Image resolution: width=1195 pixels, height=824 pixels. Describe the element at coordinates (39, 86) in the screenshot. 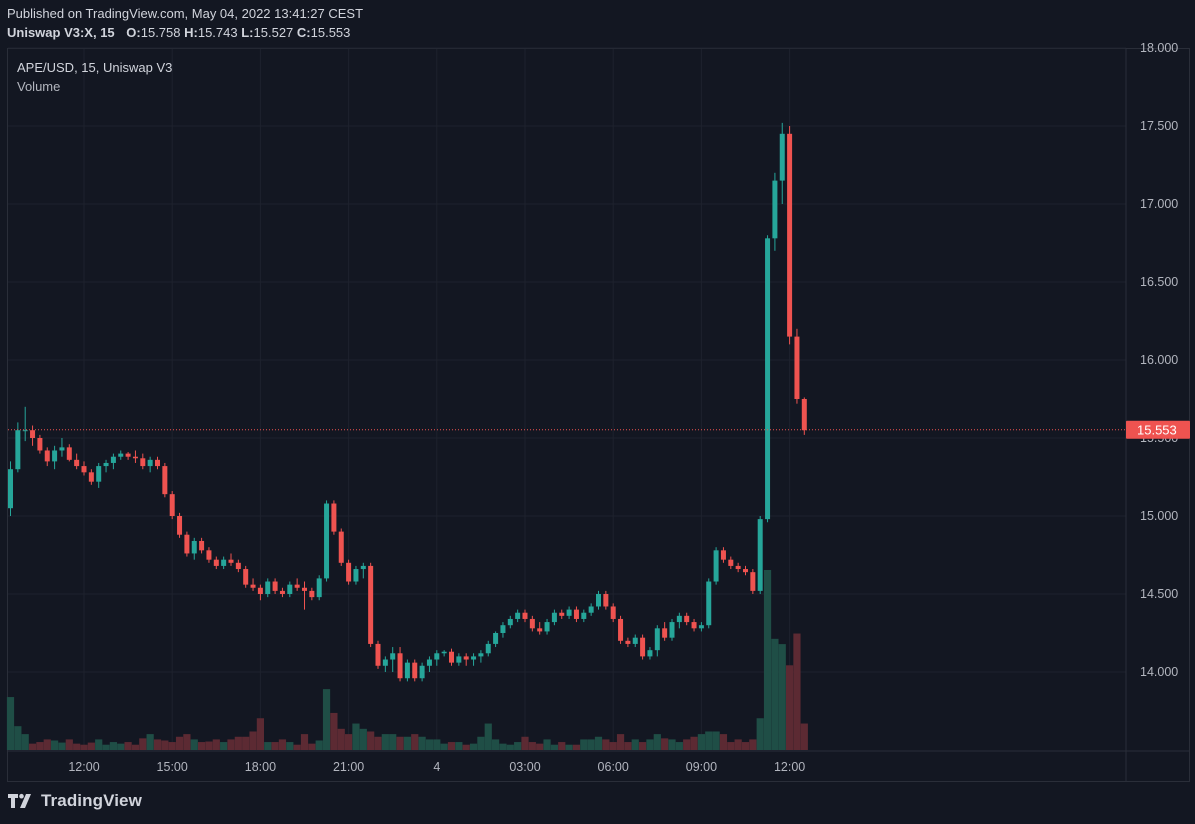

I see `legend-volume: Volume` at that location.